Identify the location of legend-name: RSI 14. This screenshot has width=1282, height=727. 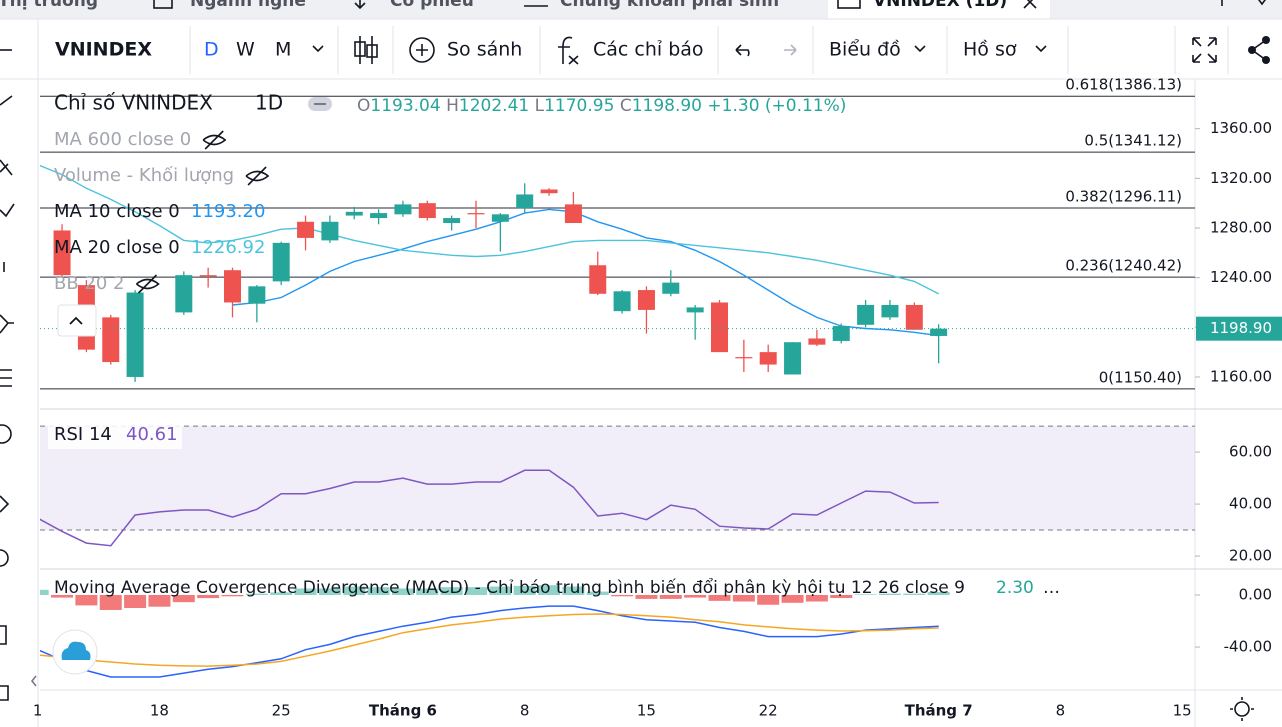
(83, 434).